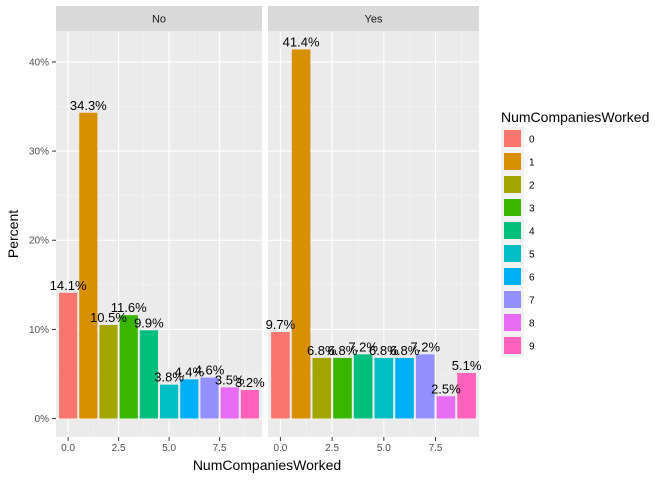  I want to click on legend-label-8: 8, so click(532, 324).